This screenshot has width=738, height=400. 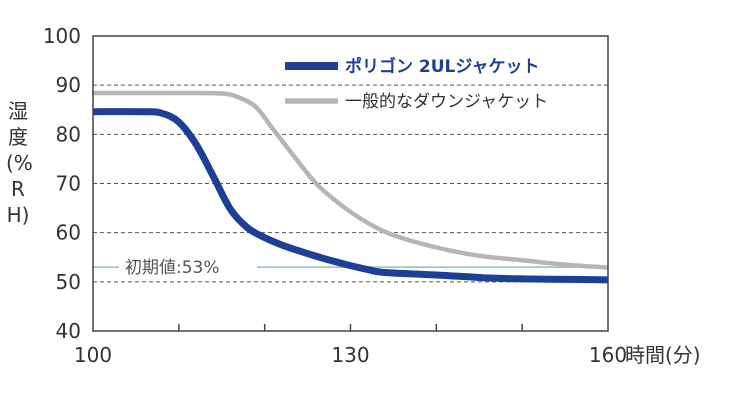 What do you see at coordinates (172, 268) in the screenshot?
I see `initial-value-label: 初期値:53%` at bounding box center [172, 268].